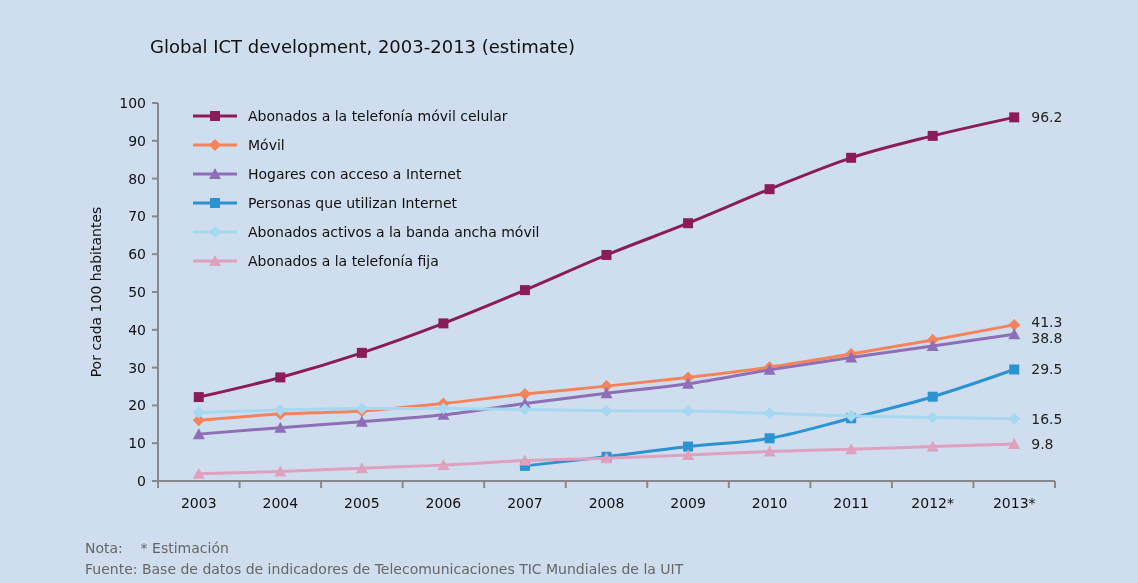  What do you see at coordinates (137, 405) in the screenshot?
I see `y-tick-label: 20` at bounding box center [137, 405].